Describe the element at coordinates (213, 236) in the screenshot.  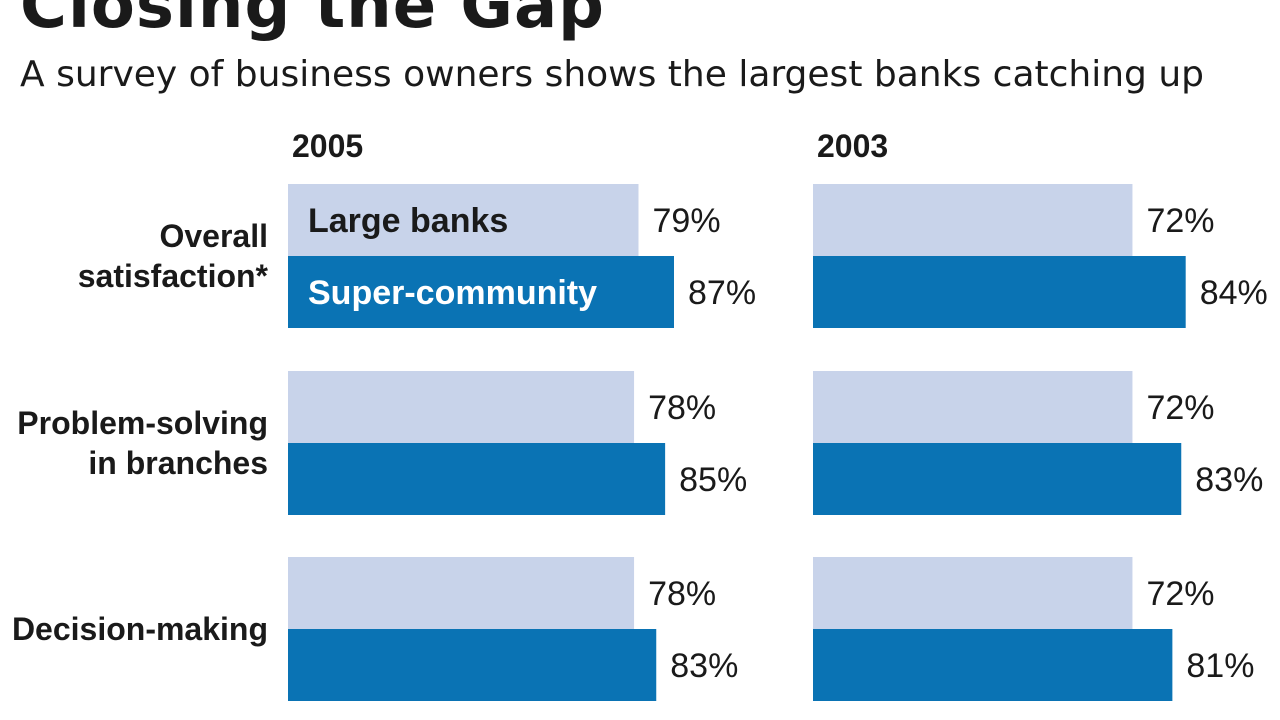
I see `category-label: Overall` at that location.